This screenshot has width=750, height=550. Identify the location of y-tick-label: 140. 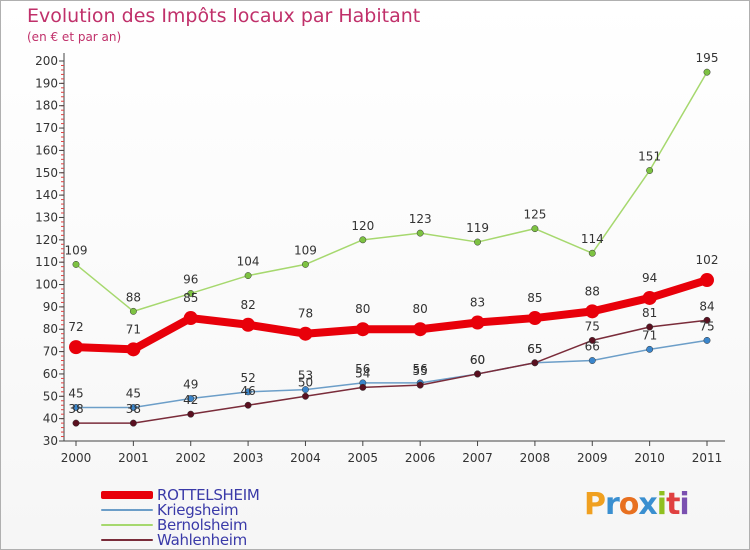
(46, 195).